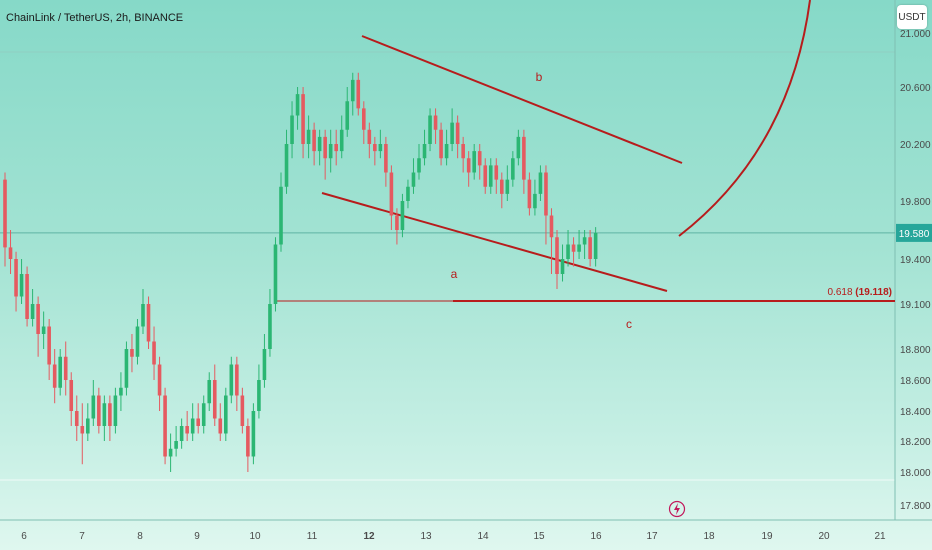 The image size is (932, 550). I want to click on x-tick-label: 19, so click(767, 536).